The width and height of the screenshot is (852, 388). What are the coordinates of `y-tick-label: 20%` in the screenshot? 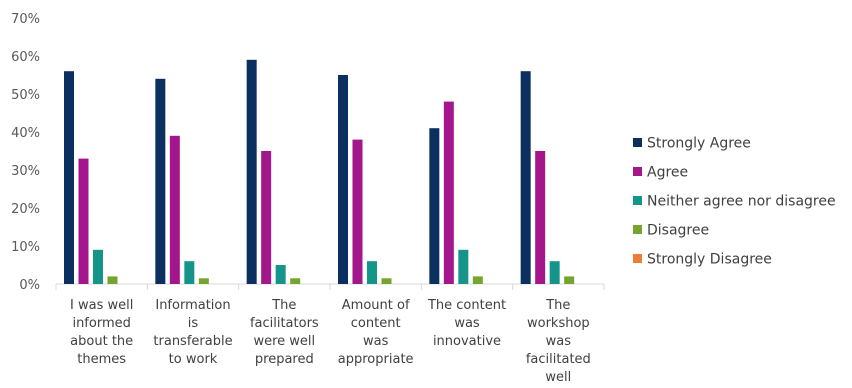 It's located at (25, 209).